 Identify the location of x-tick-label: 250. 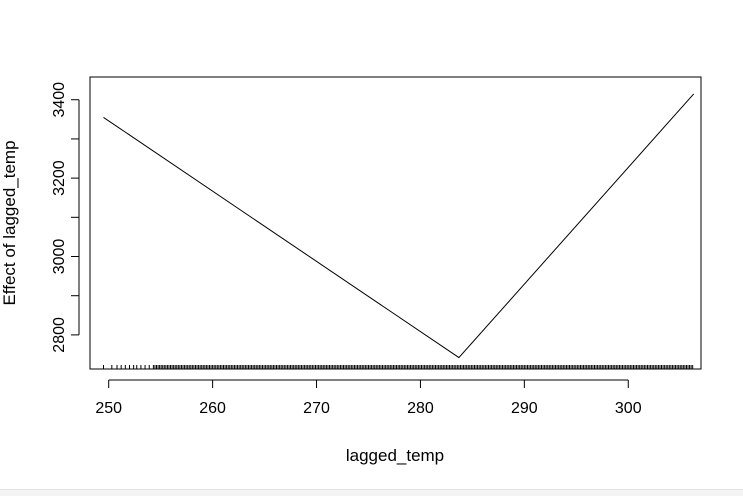
(108, 408).